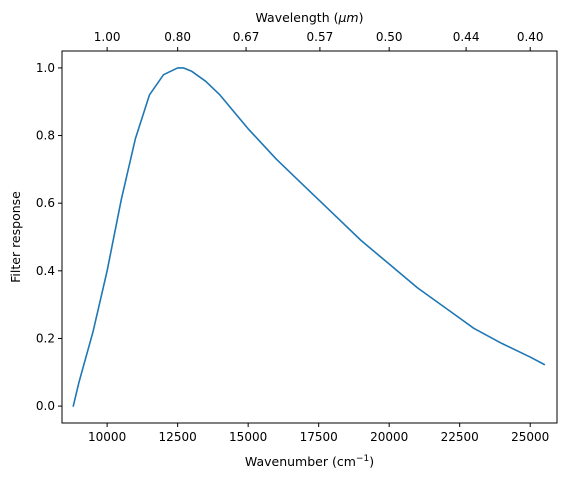 The width and height of the screenshot is (567, 480). Describe the element at coordinates (45, 68) in the screenshot. I see `y-tick-label: 1.0` at that location.